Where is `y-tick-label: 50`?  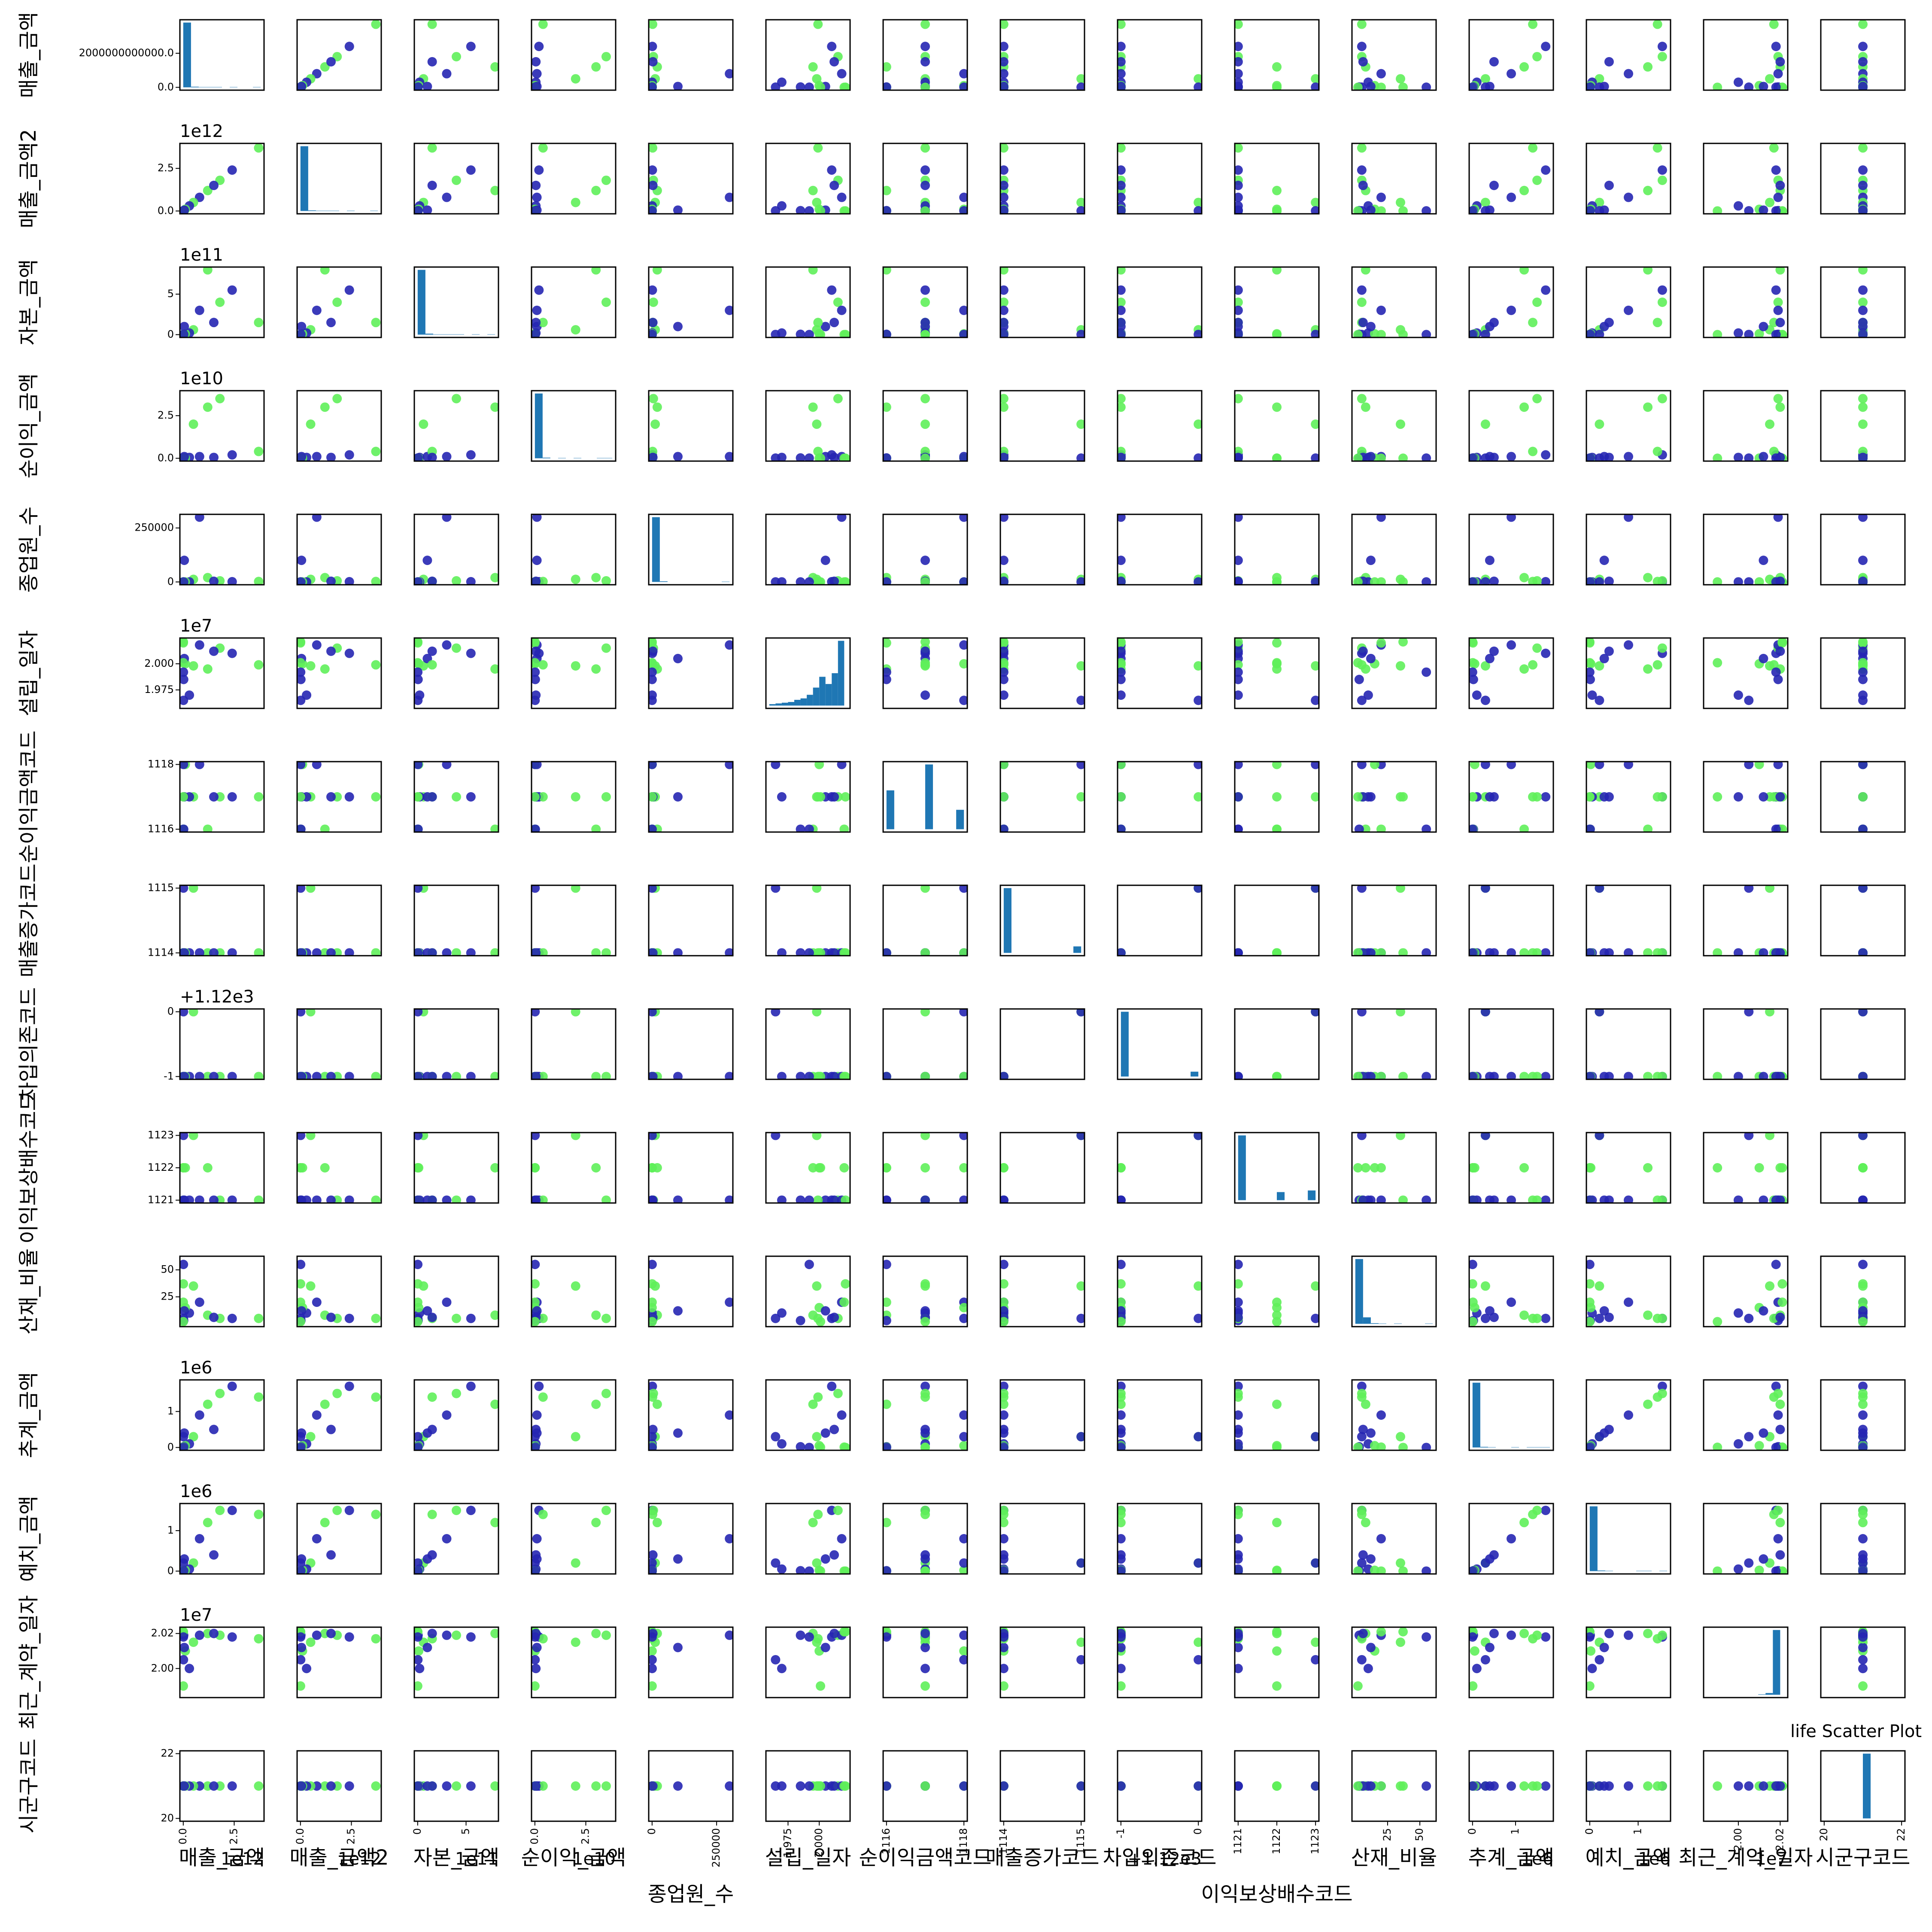 y-tick-label: 50 is located at coordinates (167, 1270).